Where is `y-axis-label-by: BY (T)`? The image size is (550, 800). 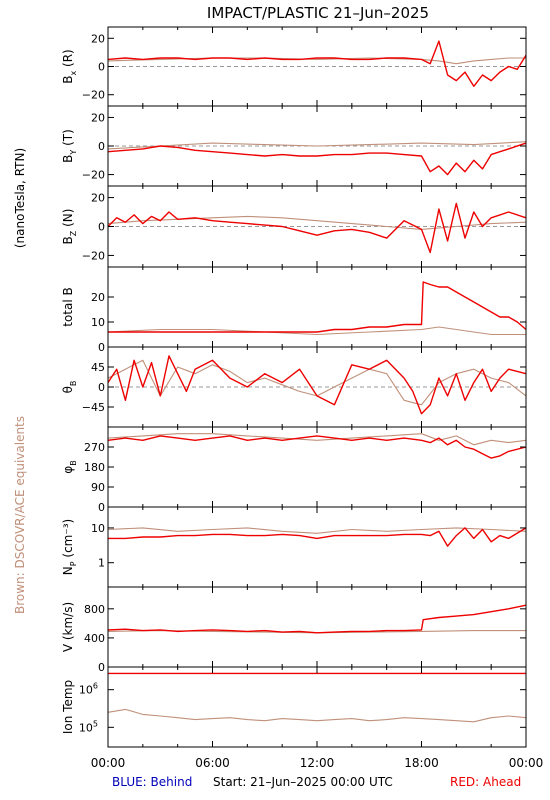
y-axis-label-by: BY (T) is located at coordinates (69, 146).